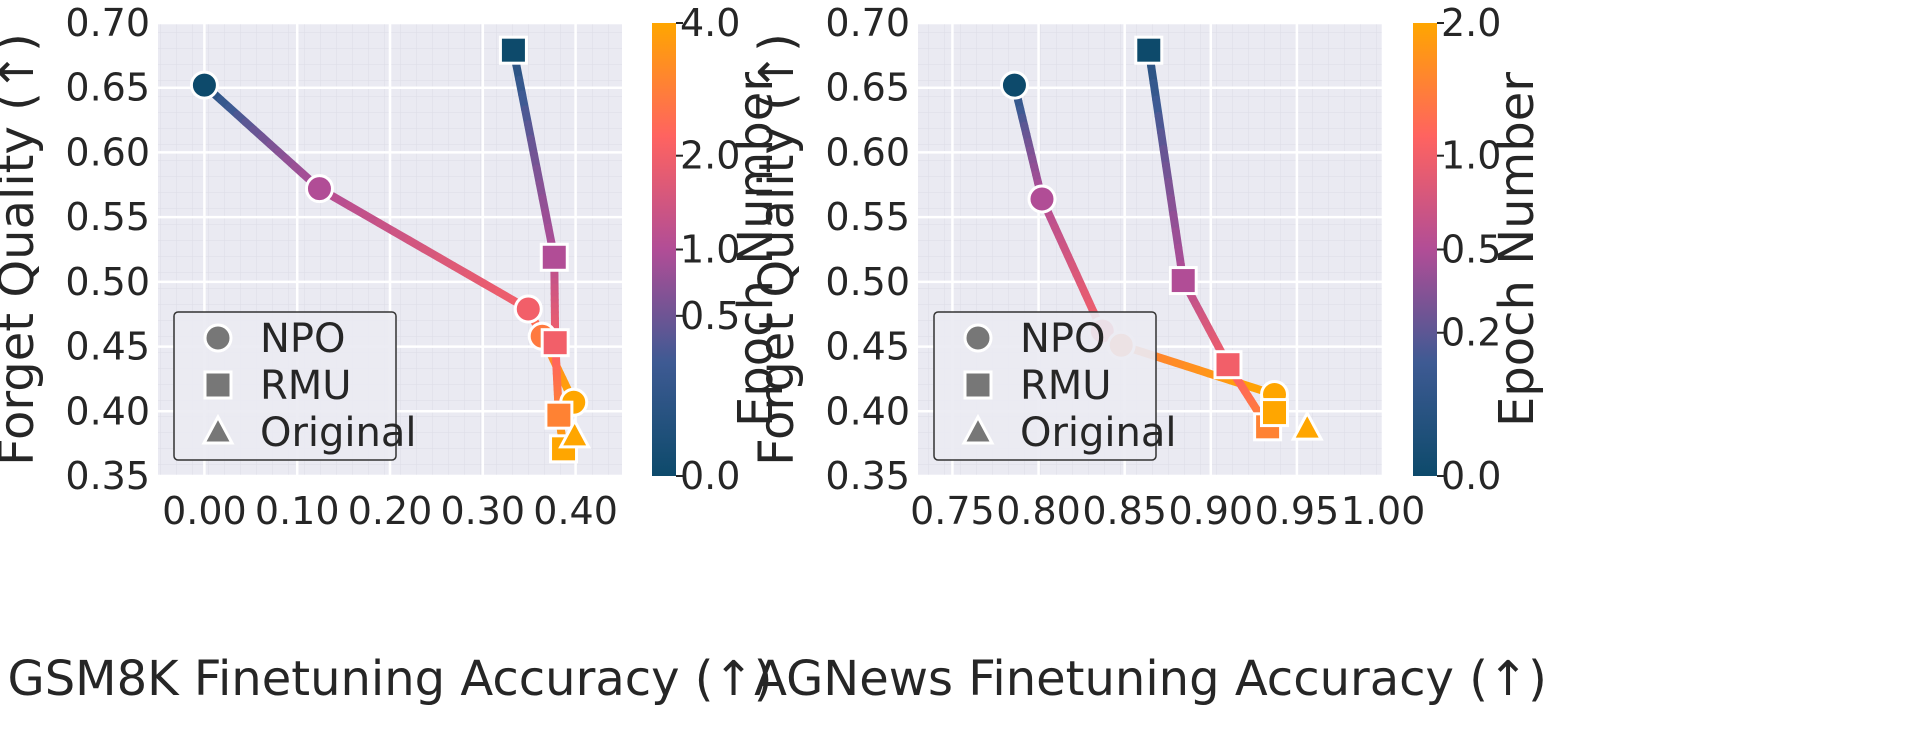 The height and width of the screenshot is (736, 1932). I want to click on x-tick-label: 0.10, so click(297, 511).